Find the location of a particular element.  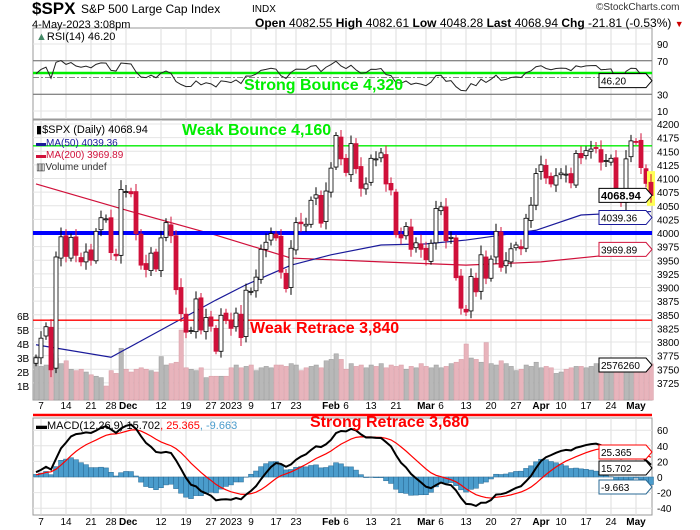

y-tick-label: 4100 is located at coordinates (668, 180).